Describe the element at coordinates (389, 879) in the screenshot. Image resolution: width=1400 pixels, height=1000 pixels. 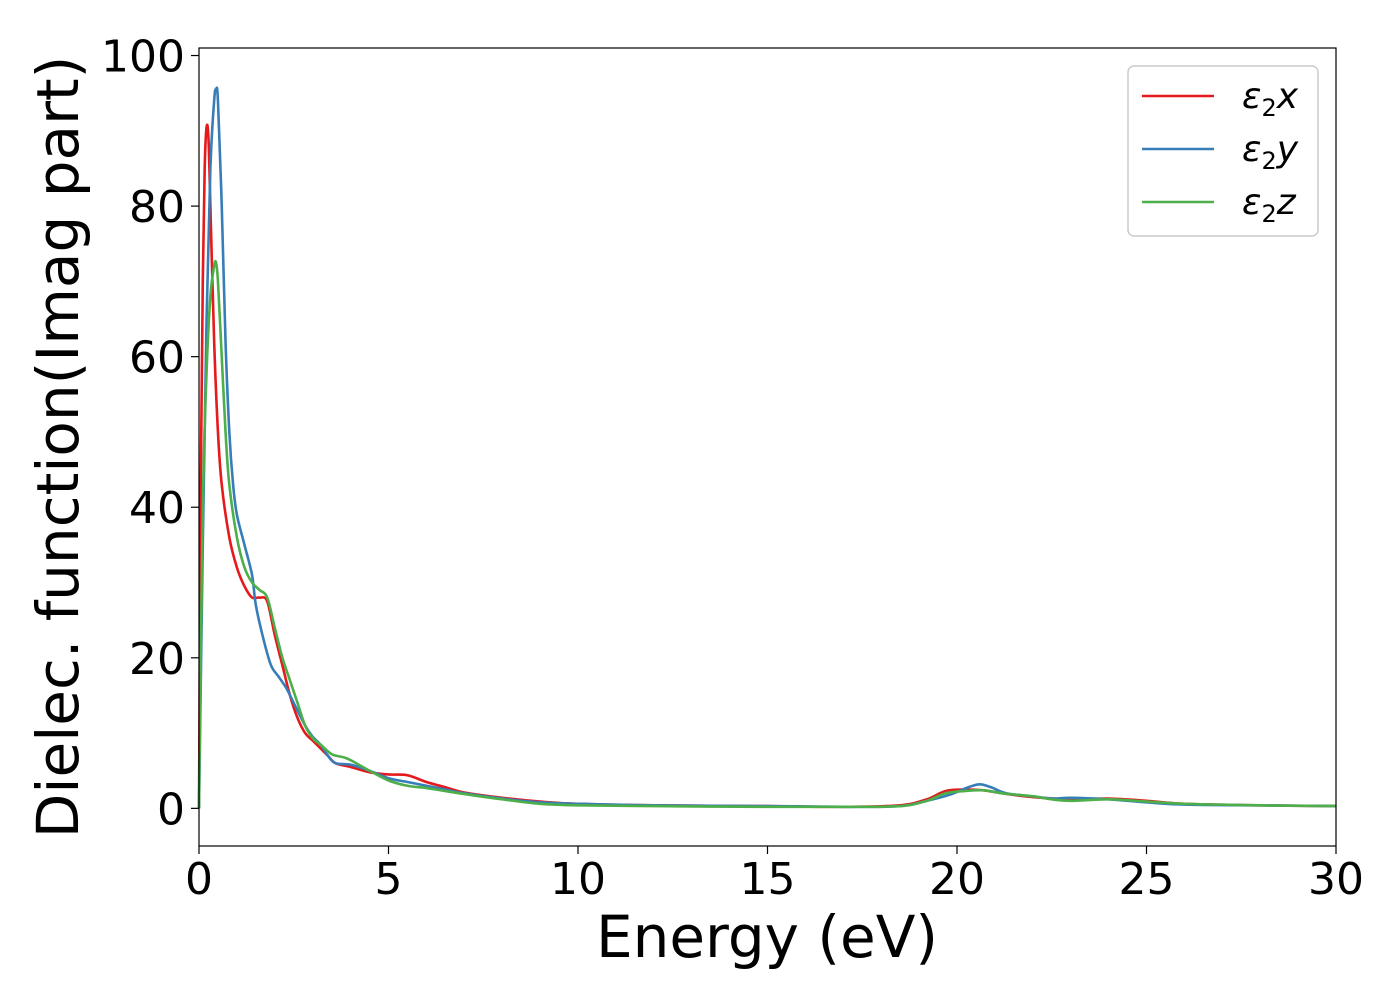
I see `x-tick-label: 5` at that location.